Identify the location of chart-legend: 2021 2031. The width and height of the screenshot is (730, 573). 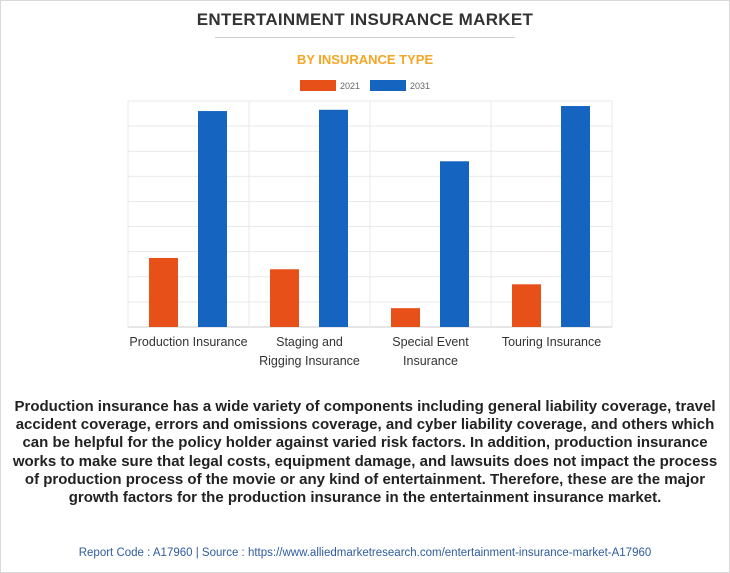
(365, 85).